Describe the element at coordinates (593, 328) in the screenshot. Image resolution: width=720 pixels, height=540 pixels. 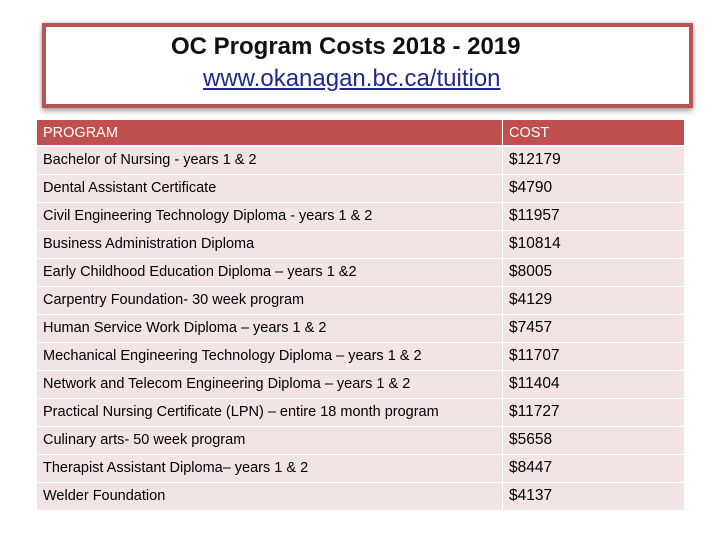
I see `cost-cell: $7457` at that location.